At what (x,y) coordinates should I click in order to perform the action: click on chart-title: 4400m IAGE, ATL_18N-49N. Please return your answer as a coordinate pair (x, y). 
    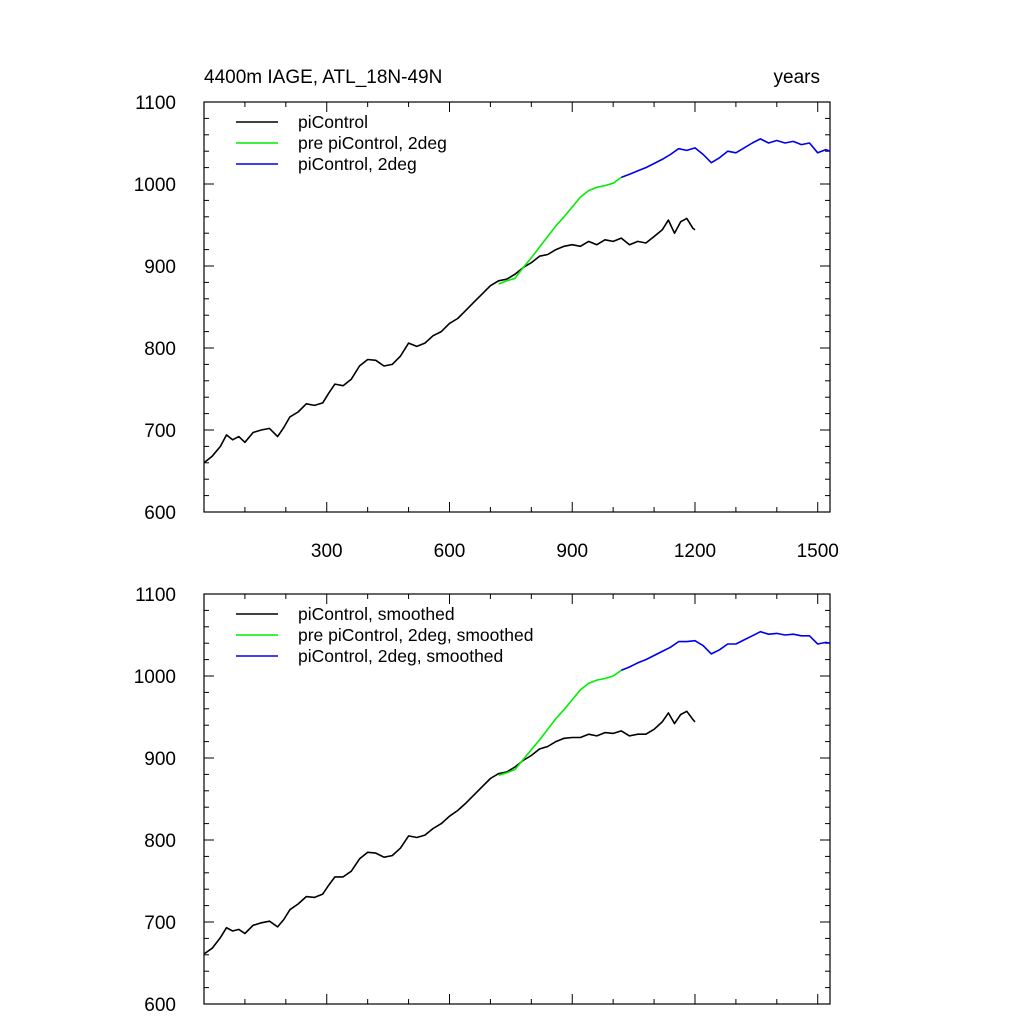
    Looking at the image, I should click on (323, 77).